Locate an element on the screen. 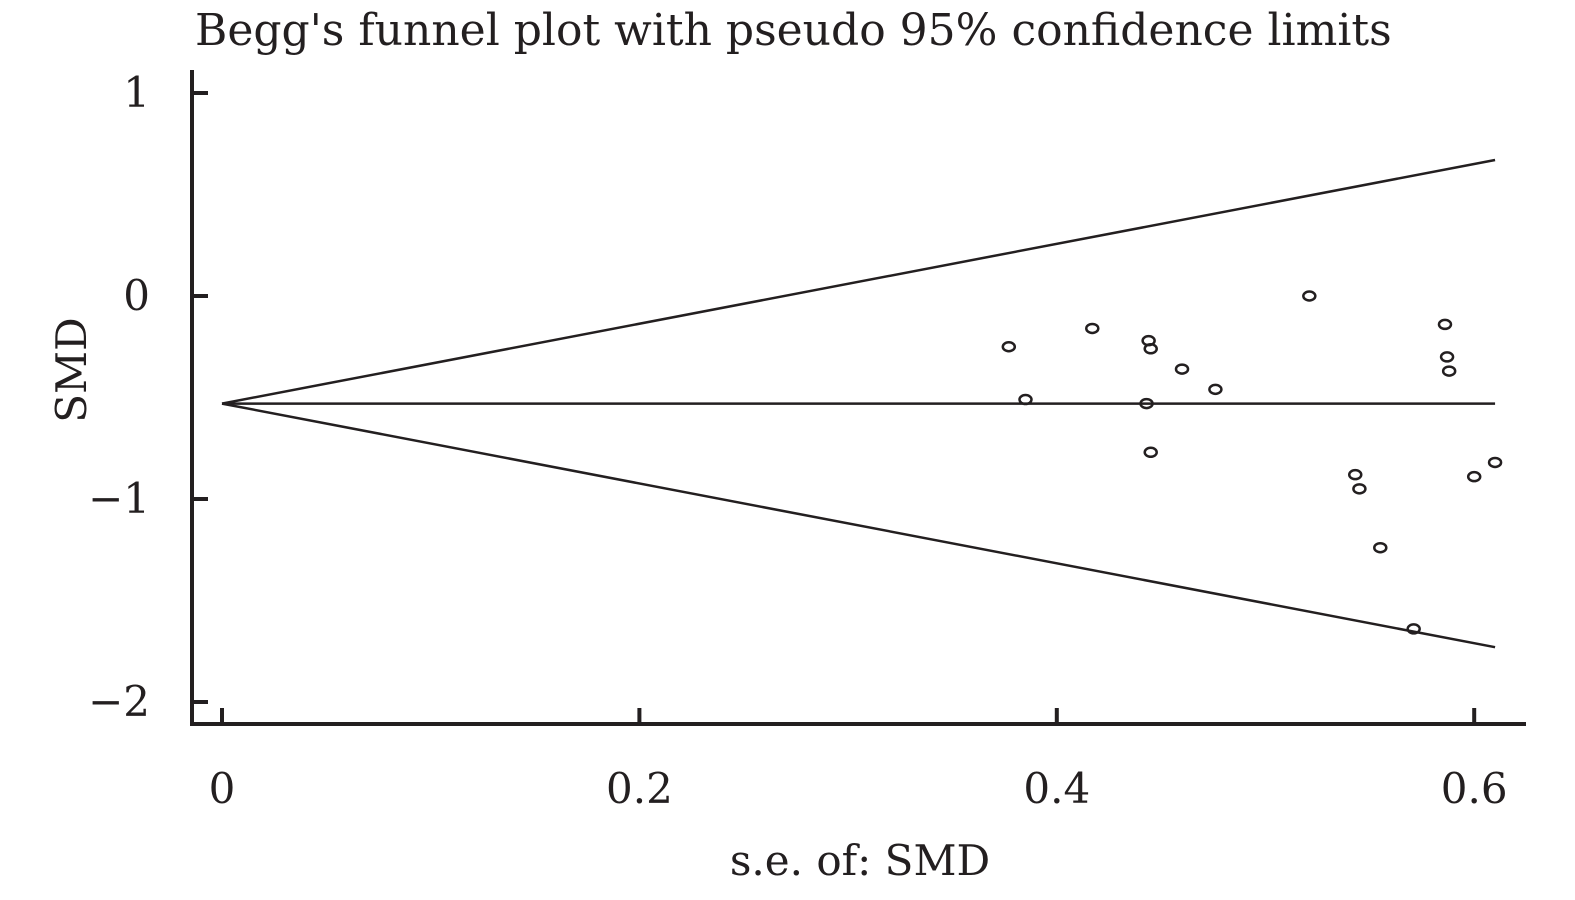 The image size is (1575, 900). x-tick-label: 0 is located at coordinates (222, 788).